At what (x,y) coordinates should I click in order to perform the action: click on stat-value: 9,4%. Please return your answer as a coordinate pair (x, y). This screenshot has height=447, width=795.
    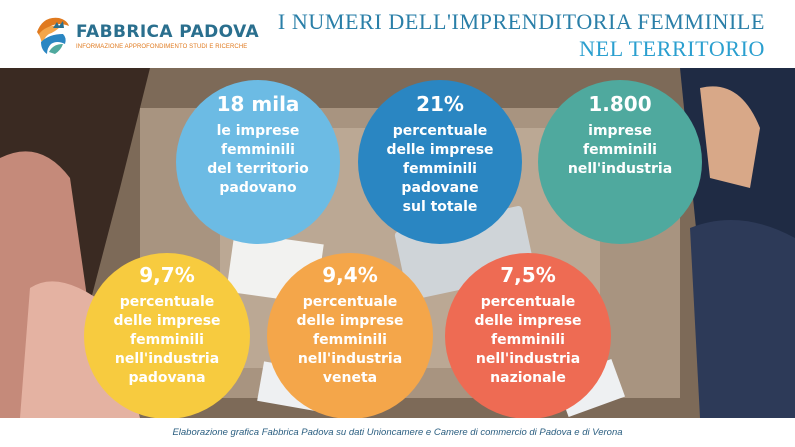
    Looking at the image, I should click on (350, 275).